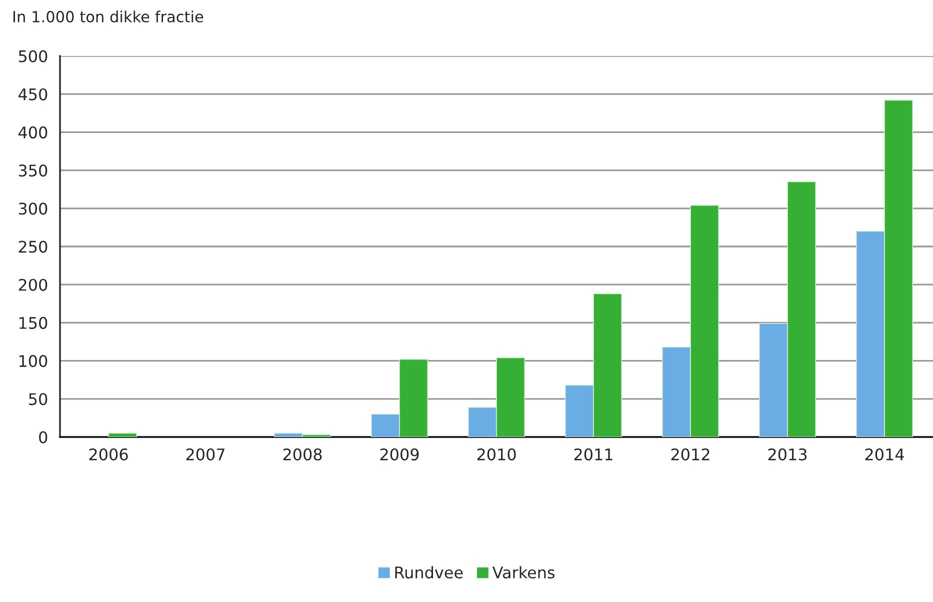  What do you see at coordinates (523, 572) in the screenshot?
I see `legend-label: Varkens` at bounding box center [523, 572].